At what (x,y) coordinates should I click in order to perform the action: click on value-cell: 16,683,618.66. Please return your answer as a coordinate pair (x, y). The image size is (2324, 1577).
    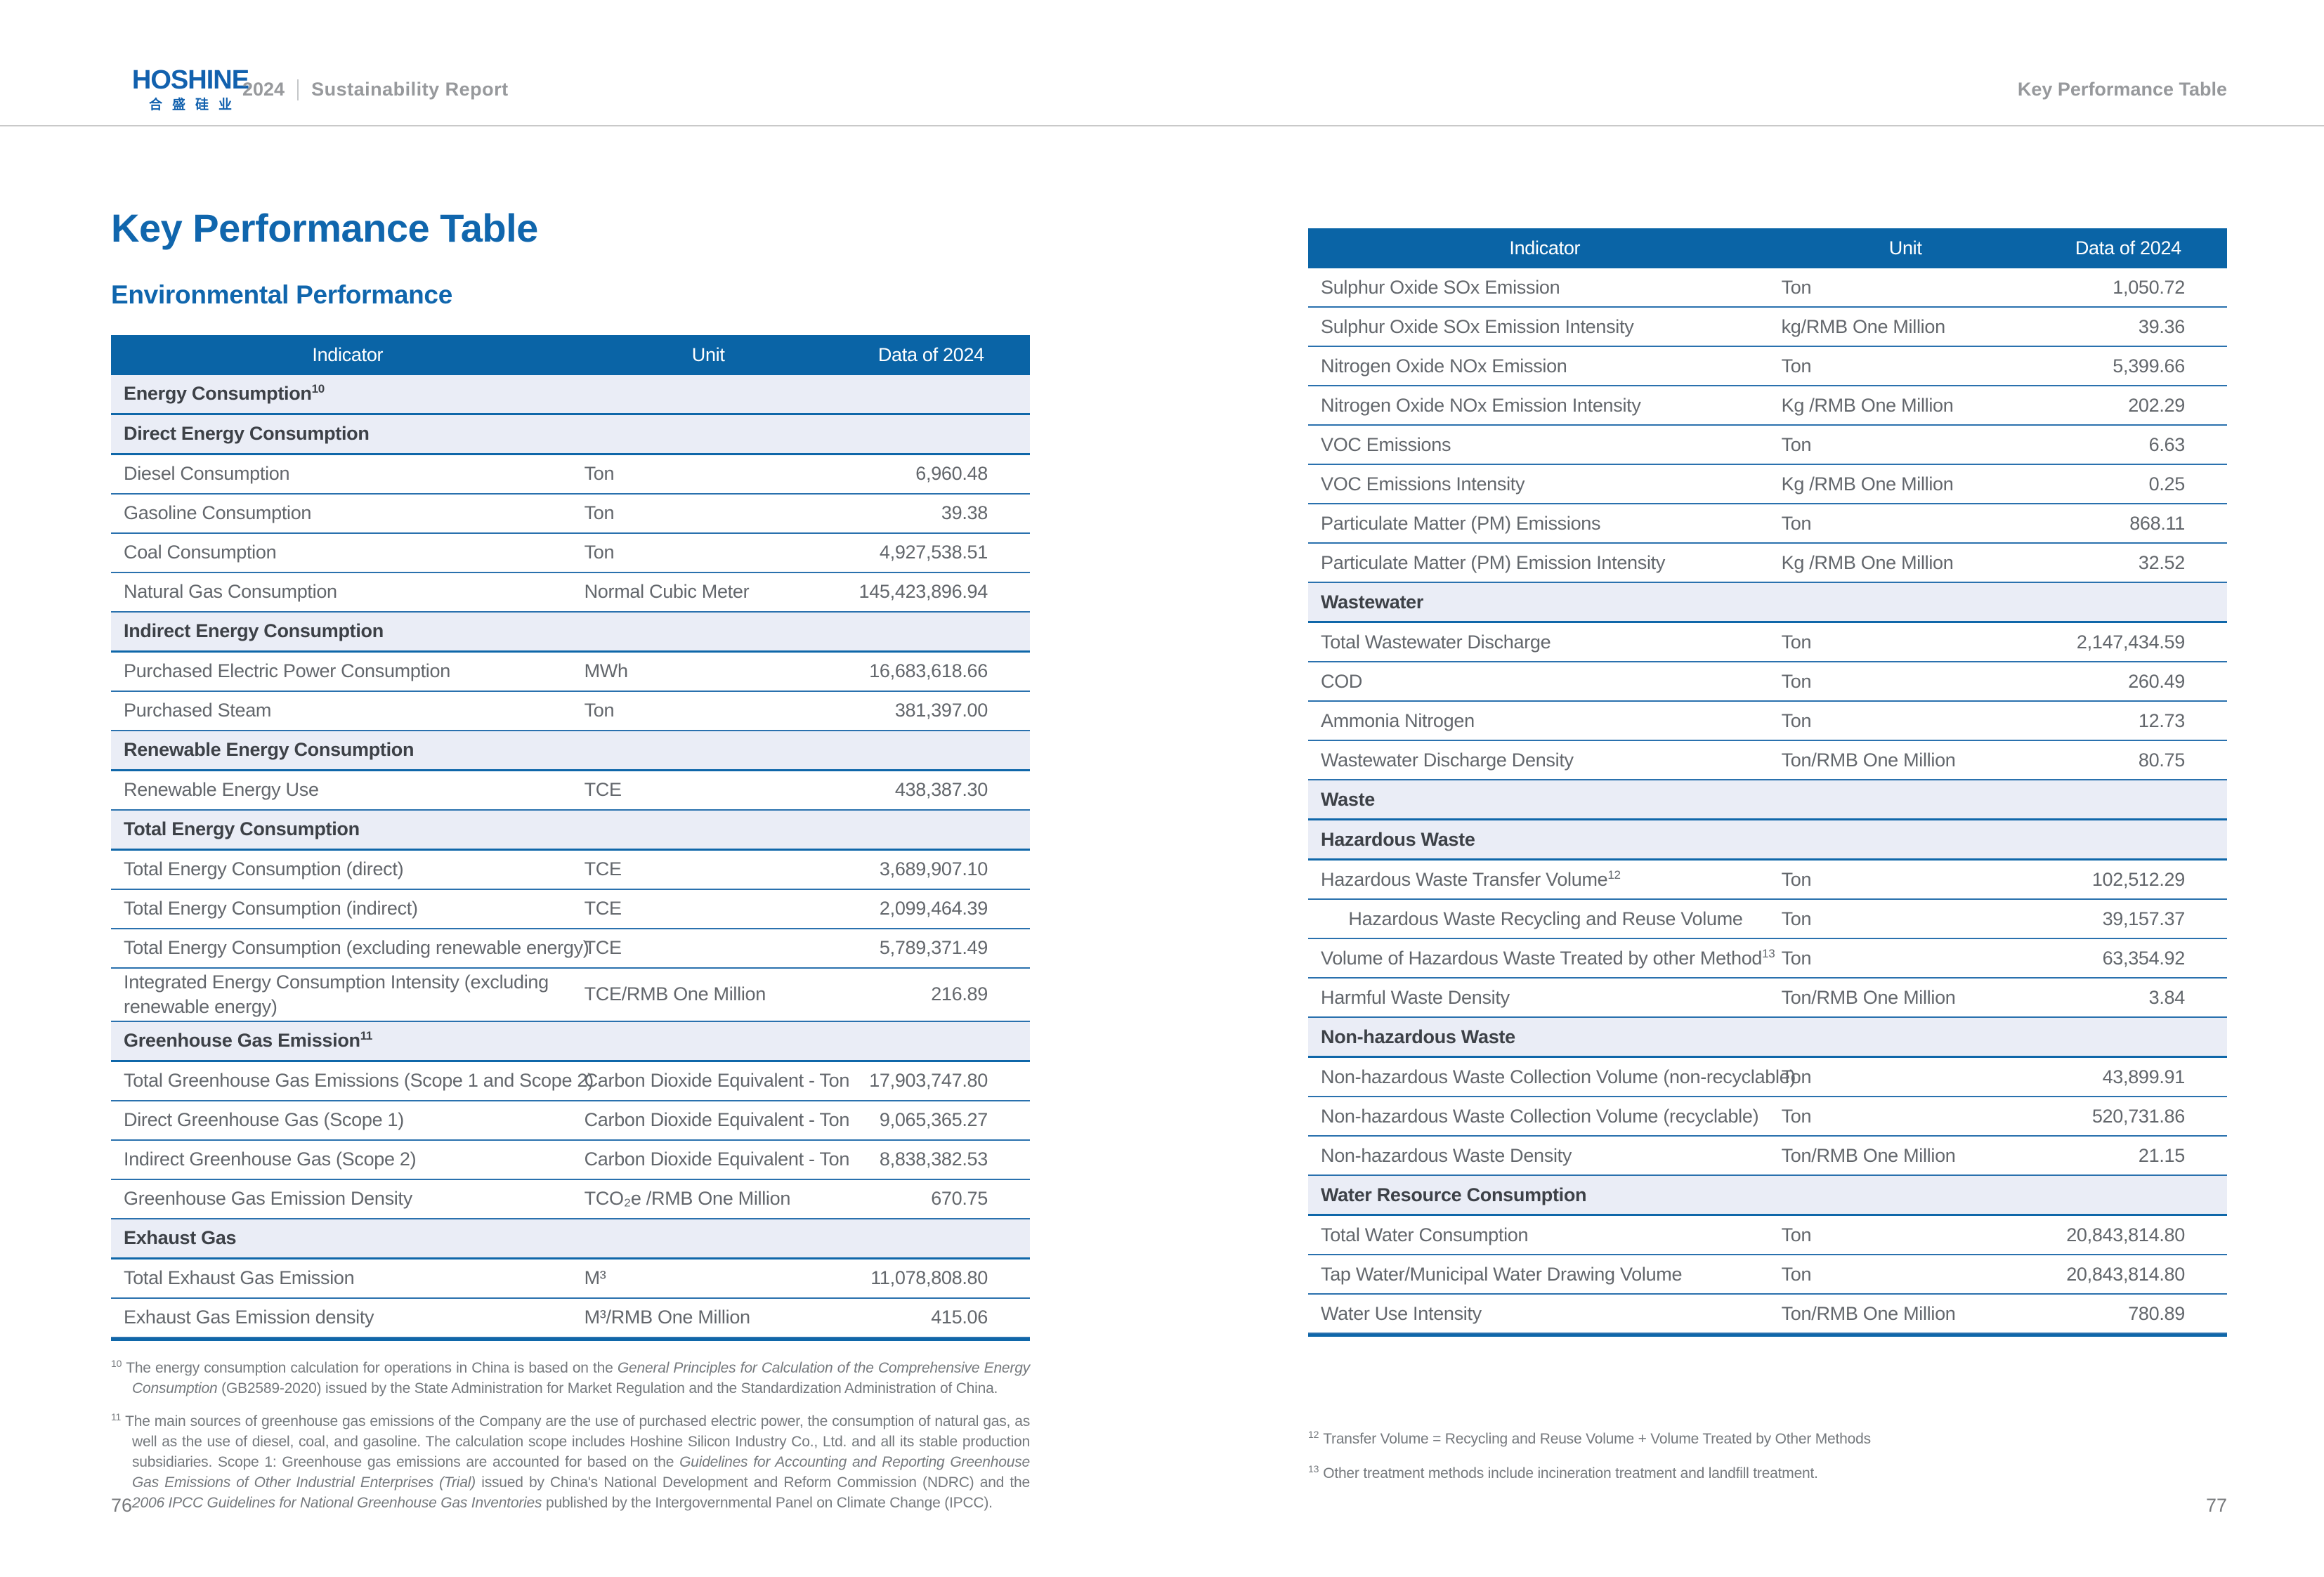
    Looking at the image, I should click on (928, 671).